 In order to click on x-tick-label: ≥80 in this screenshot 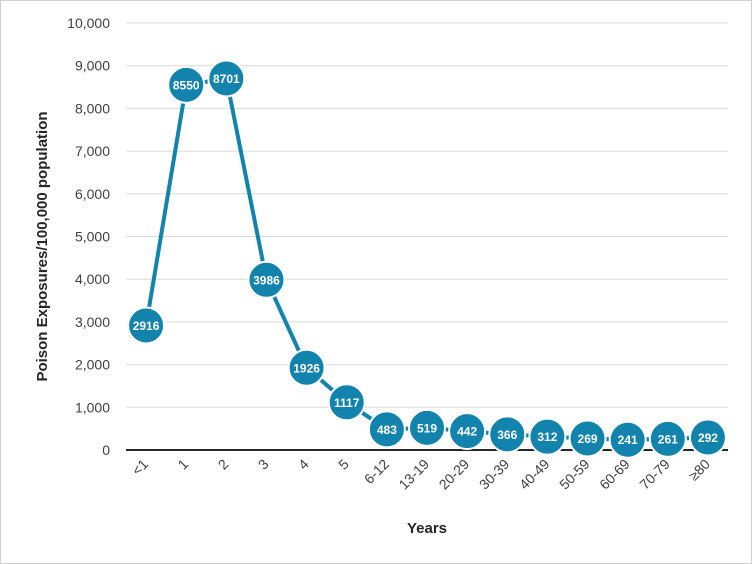, I will do `click(699, 470)`.